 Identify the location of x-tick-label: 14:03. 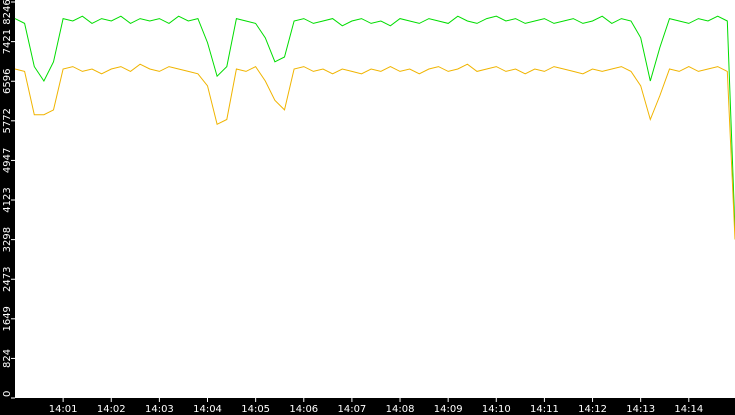
(159, 409).